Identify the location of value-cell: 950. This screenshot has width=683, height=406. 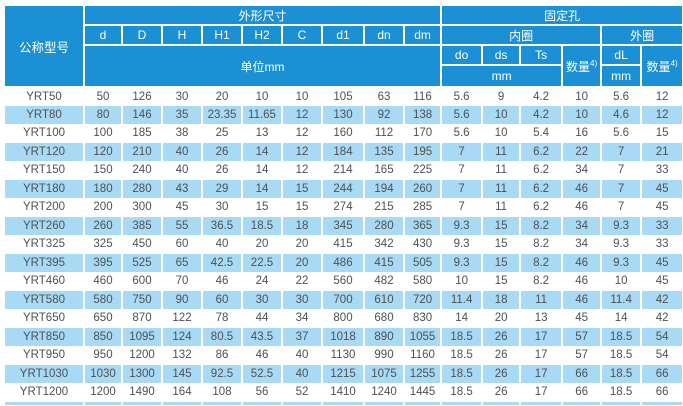
(103, 355).